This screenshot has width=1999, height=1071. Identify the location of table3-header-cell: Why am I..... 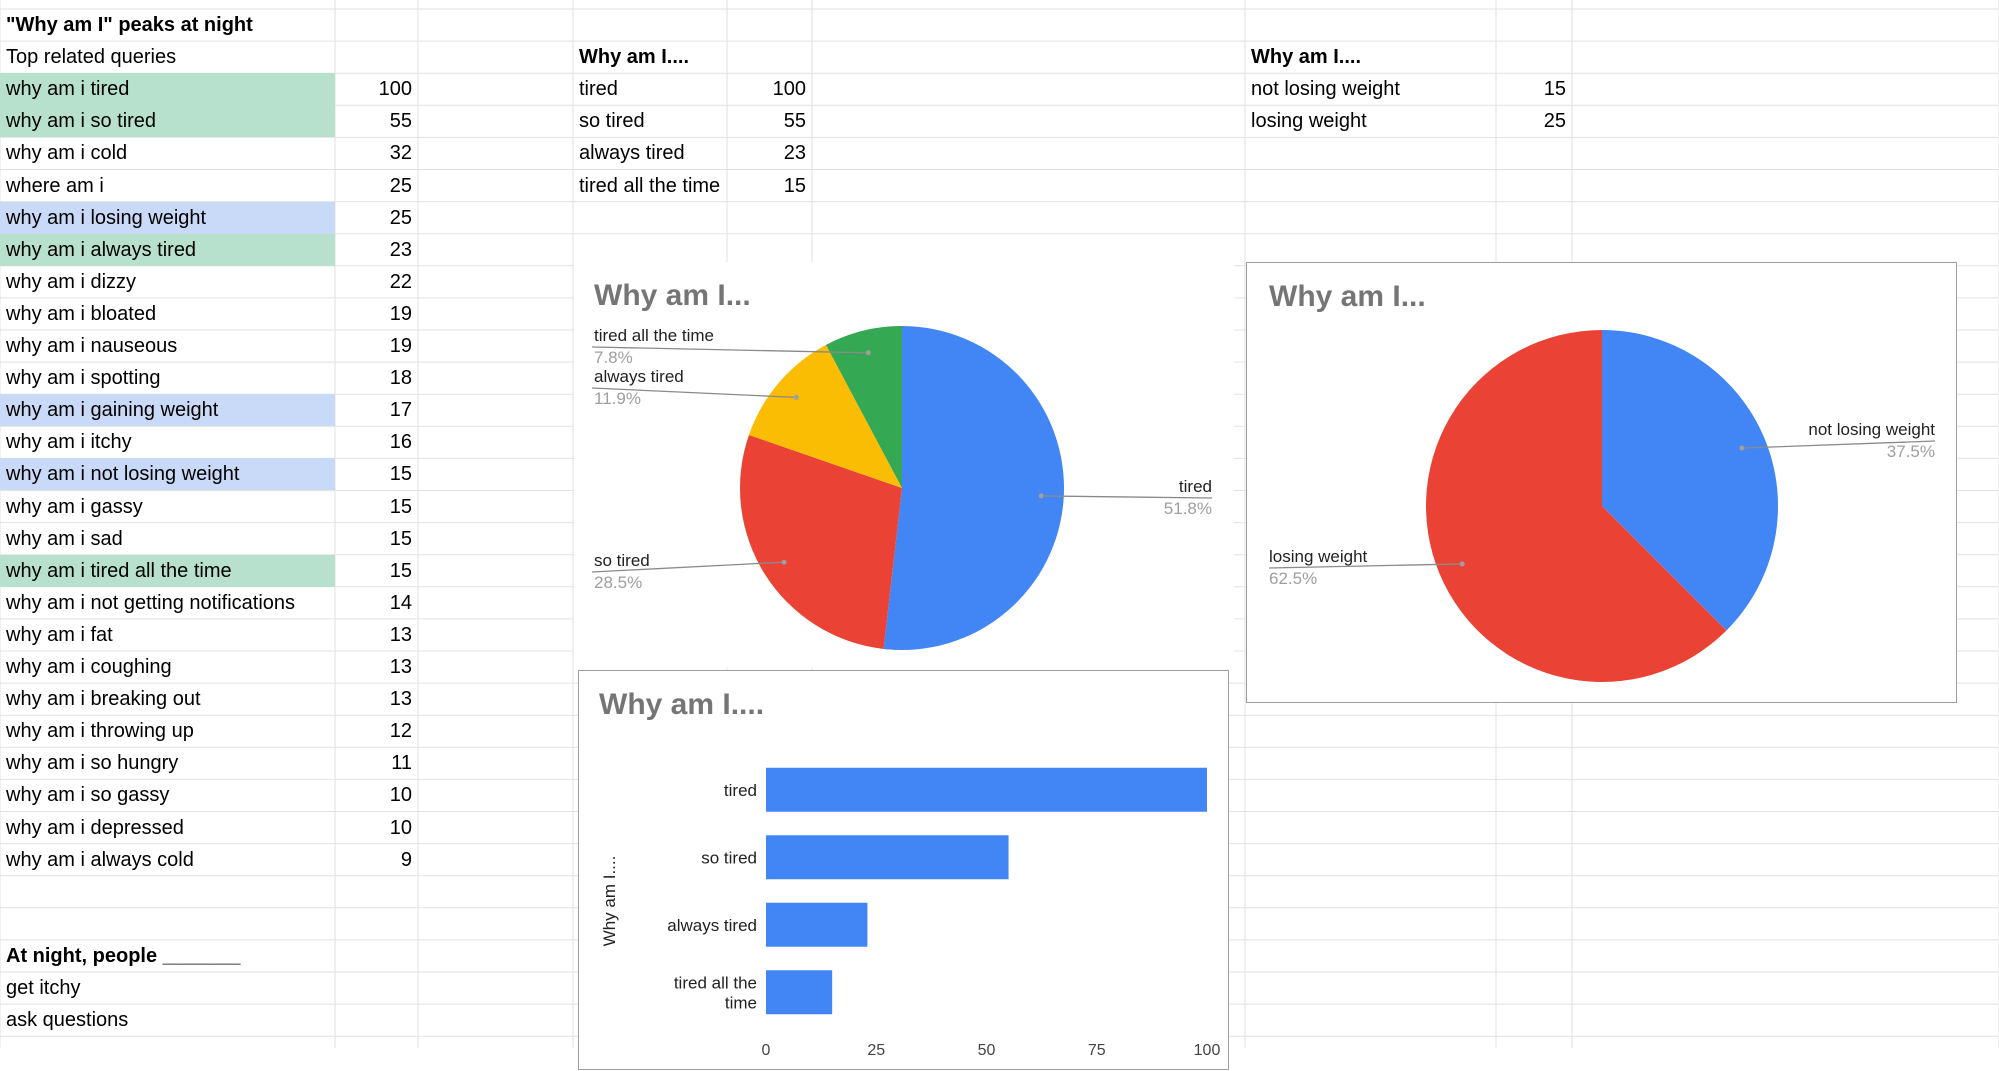
(1306, 57).